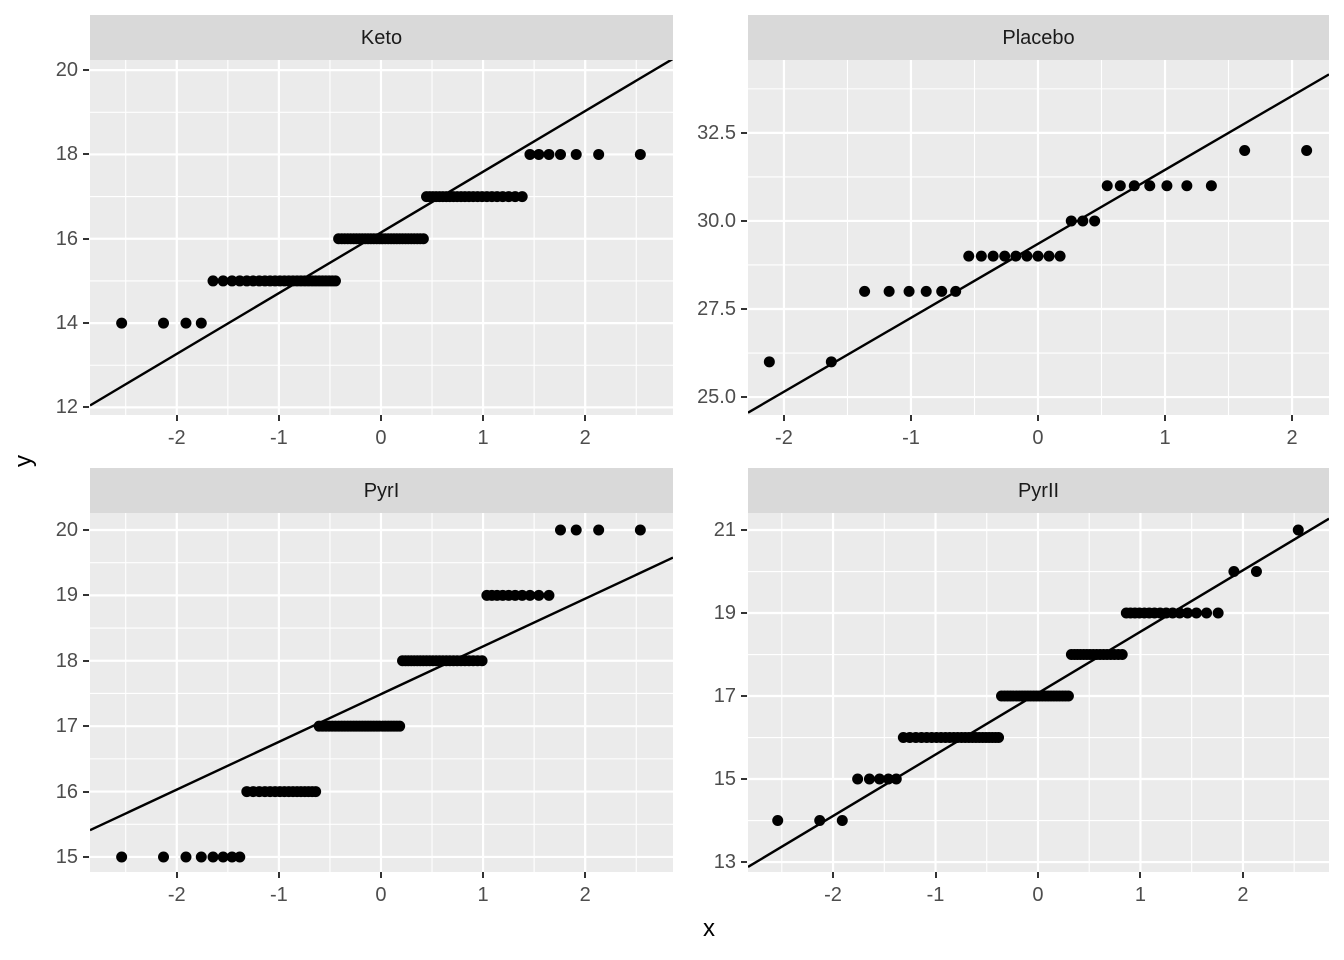 The height and width of the screenshot is (960, 1344). I want to click on y-tick-label: 14, so click(66, 323).